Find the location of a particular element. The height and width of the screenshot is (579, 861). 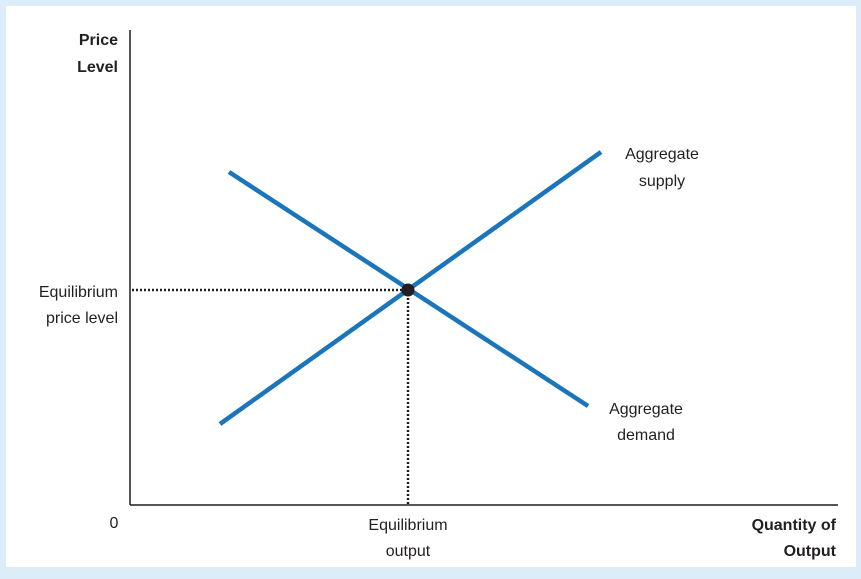

equilibrium-price-label-line2: price level is located at coordinates (82, 318).